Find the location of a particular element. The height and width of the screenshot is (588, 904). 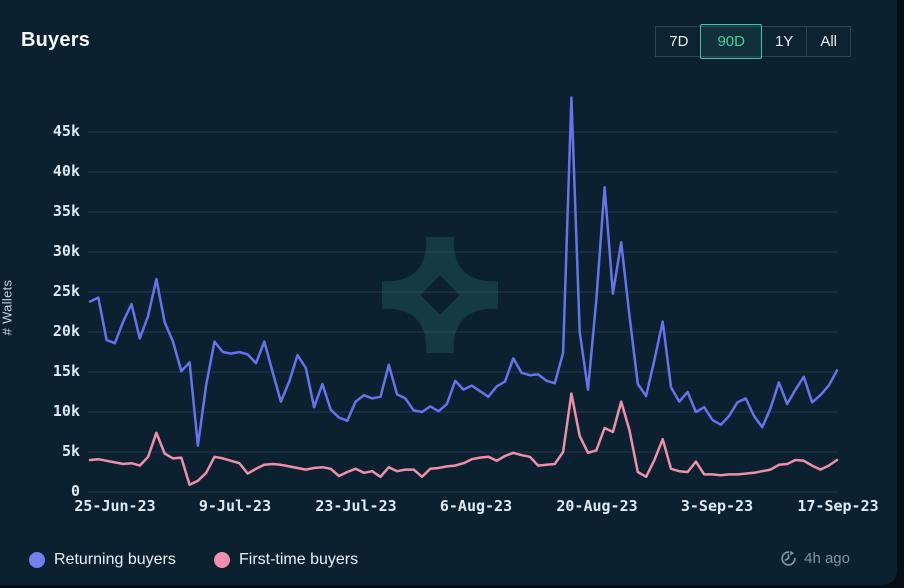

legend-item-returning-buyers: Returning buyers is located at coordinates (102, 560).